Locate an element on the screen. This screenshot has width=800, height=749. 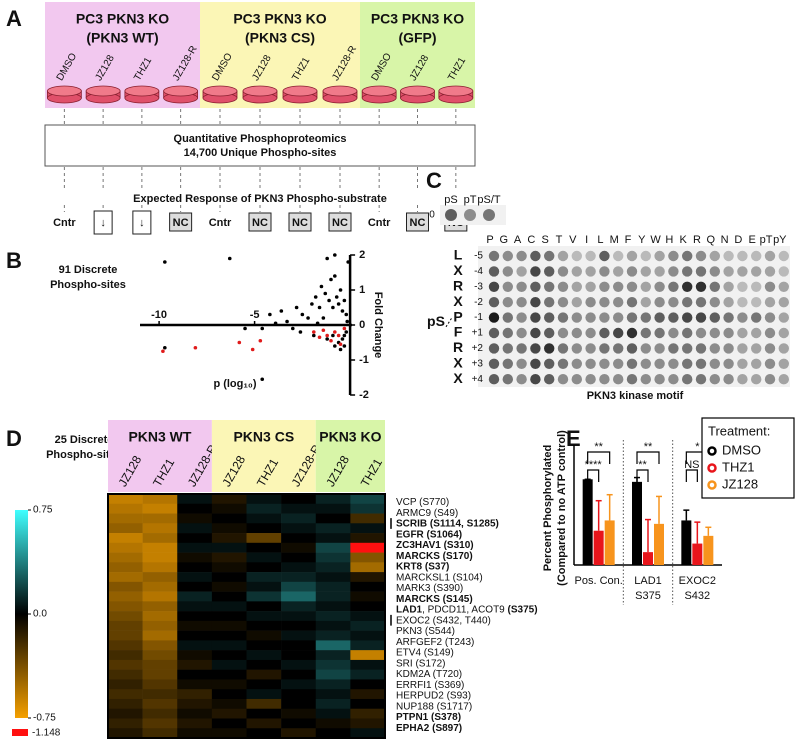
row-label: VCP (S770) is located at coordinates (422, 502).